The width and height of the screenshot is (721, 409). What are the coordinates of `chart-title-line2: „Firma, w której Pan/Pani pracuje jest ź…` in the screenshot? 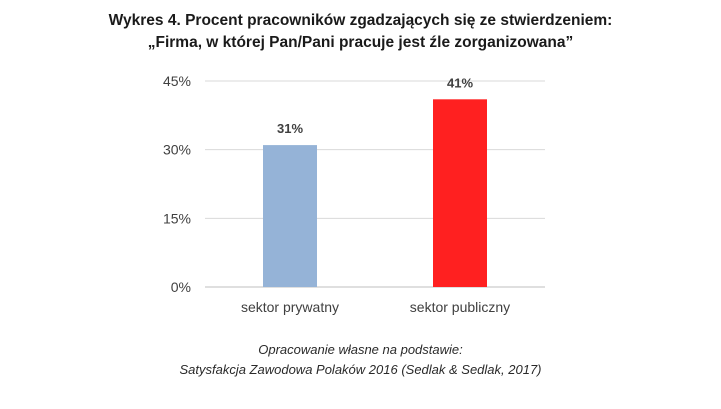 It's located at (360, 42).